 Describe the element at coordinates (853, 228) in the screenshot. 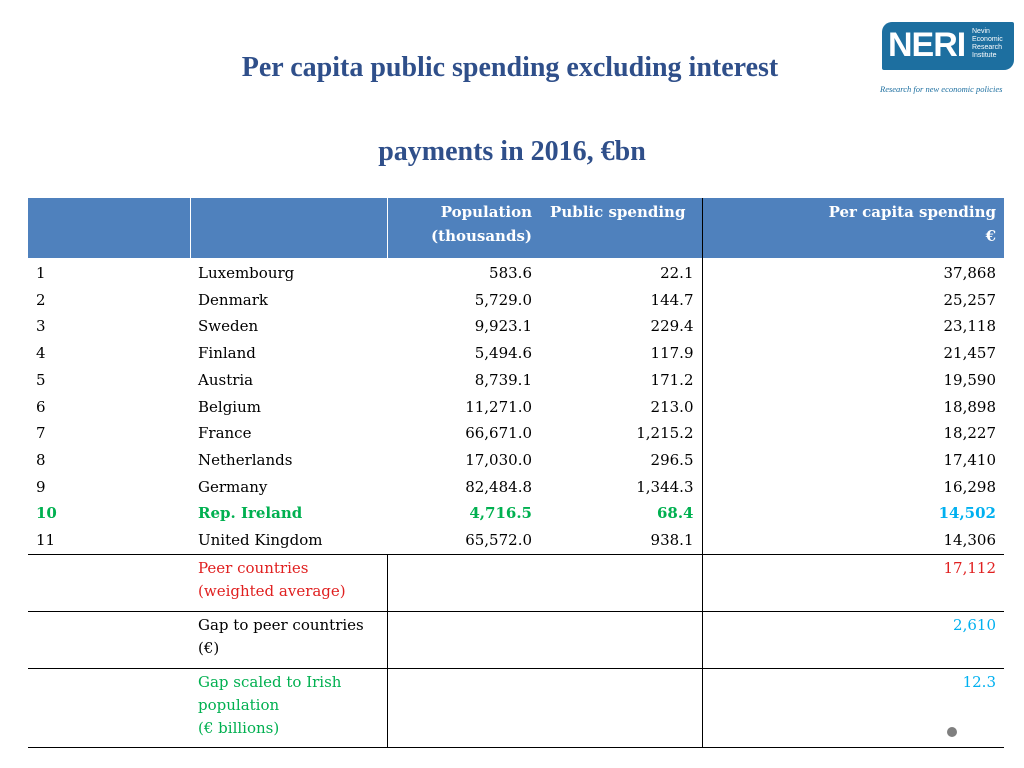

I see `header-per-capita: Per capita spending €` at that location.